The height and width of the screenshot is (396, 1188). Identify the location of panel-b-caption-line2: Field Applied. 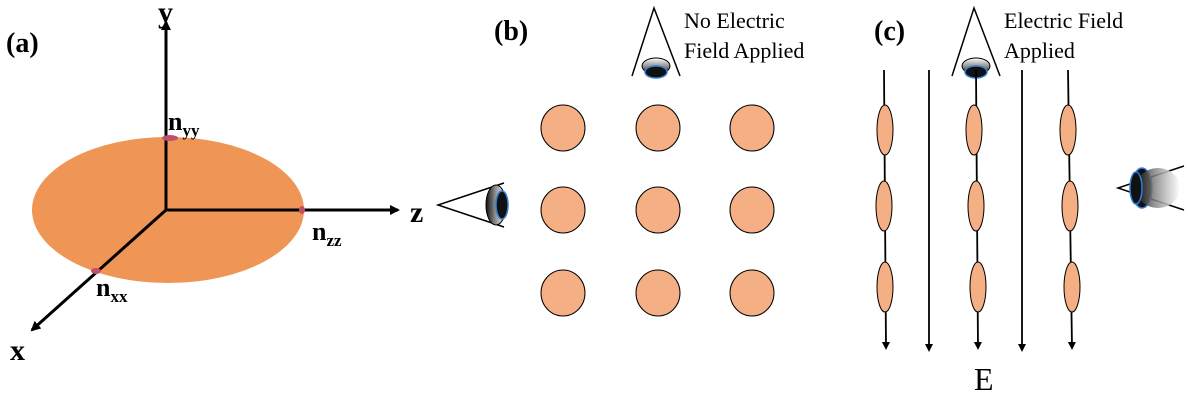
(744, 50).